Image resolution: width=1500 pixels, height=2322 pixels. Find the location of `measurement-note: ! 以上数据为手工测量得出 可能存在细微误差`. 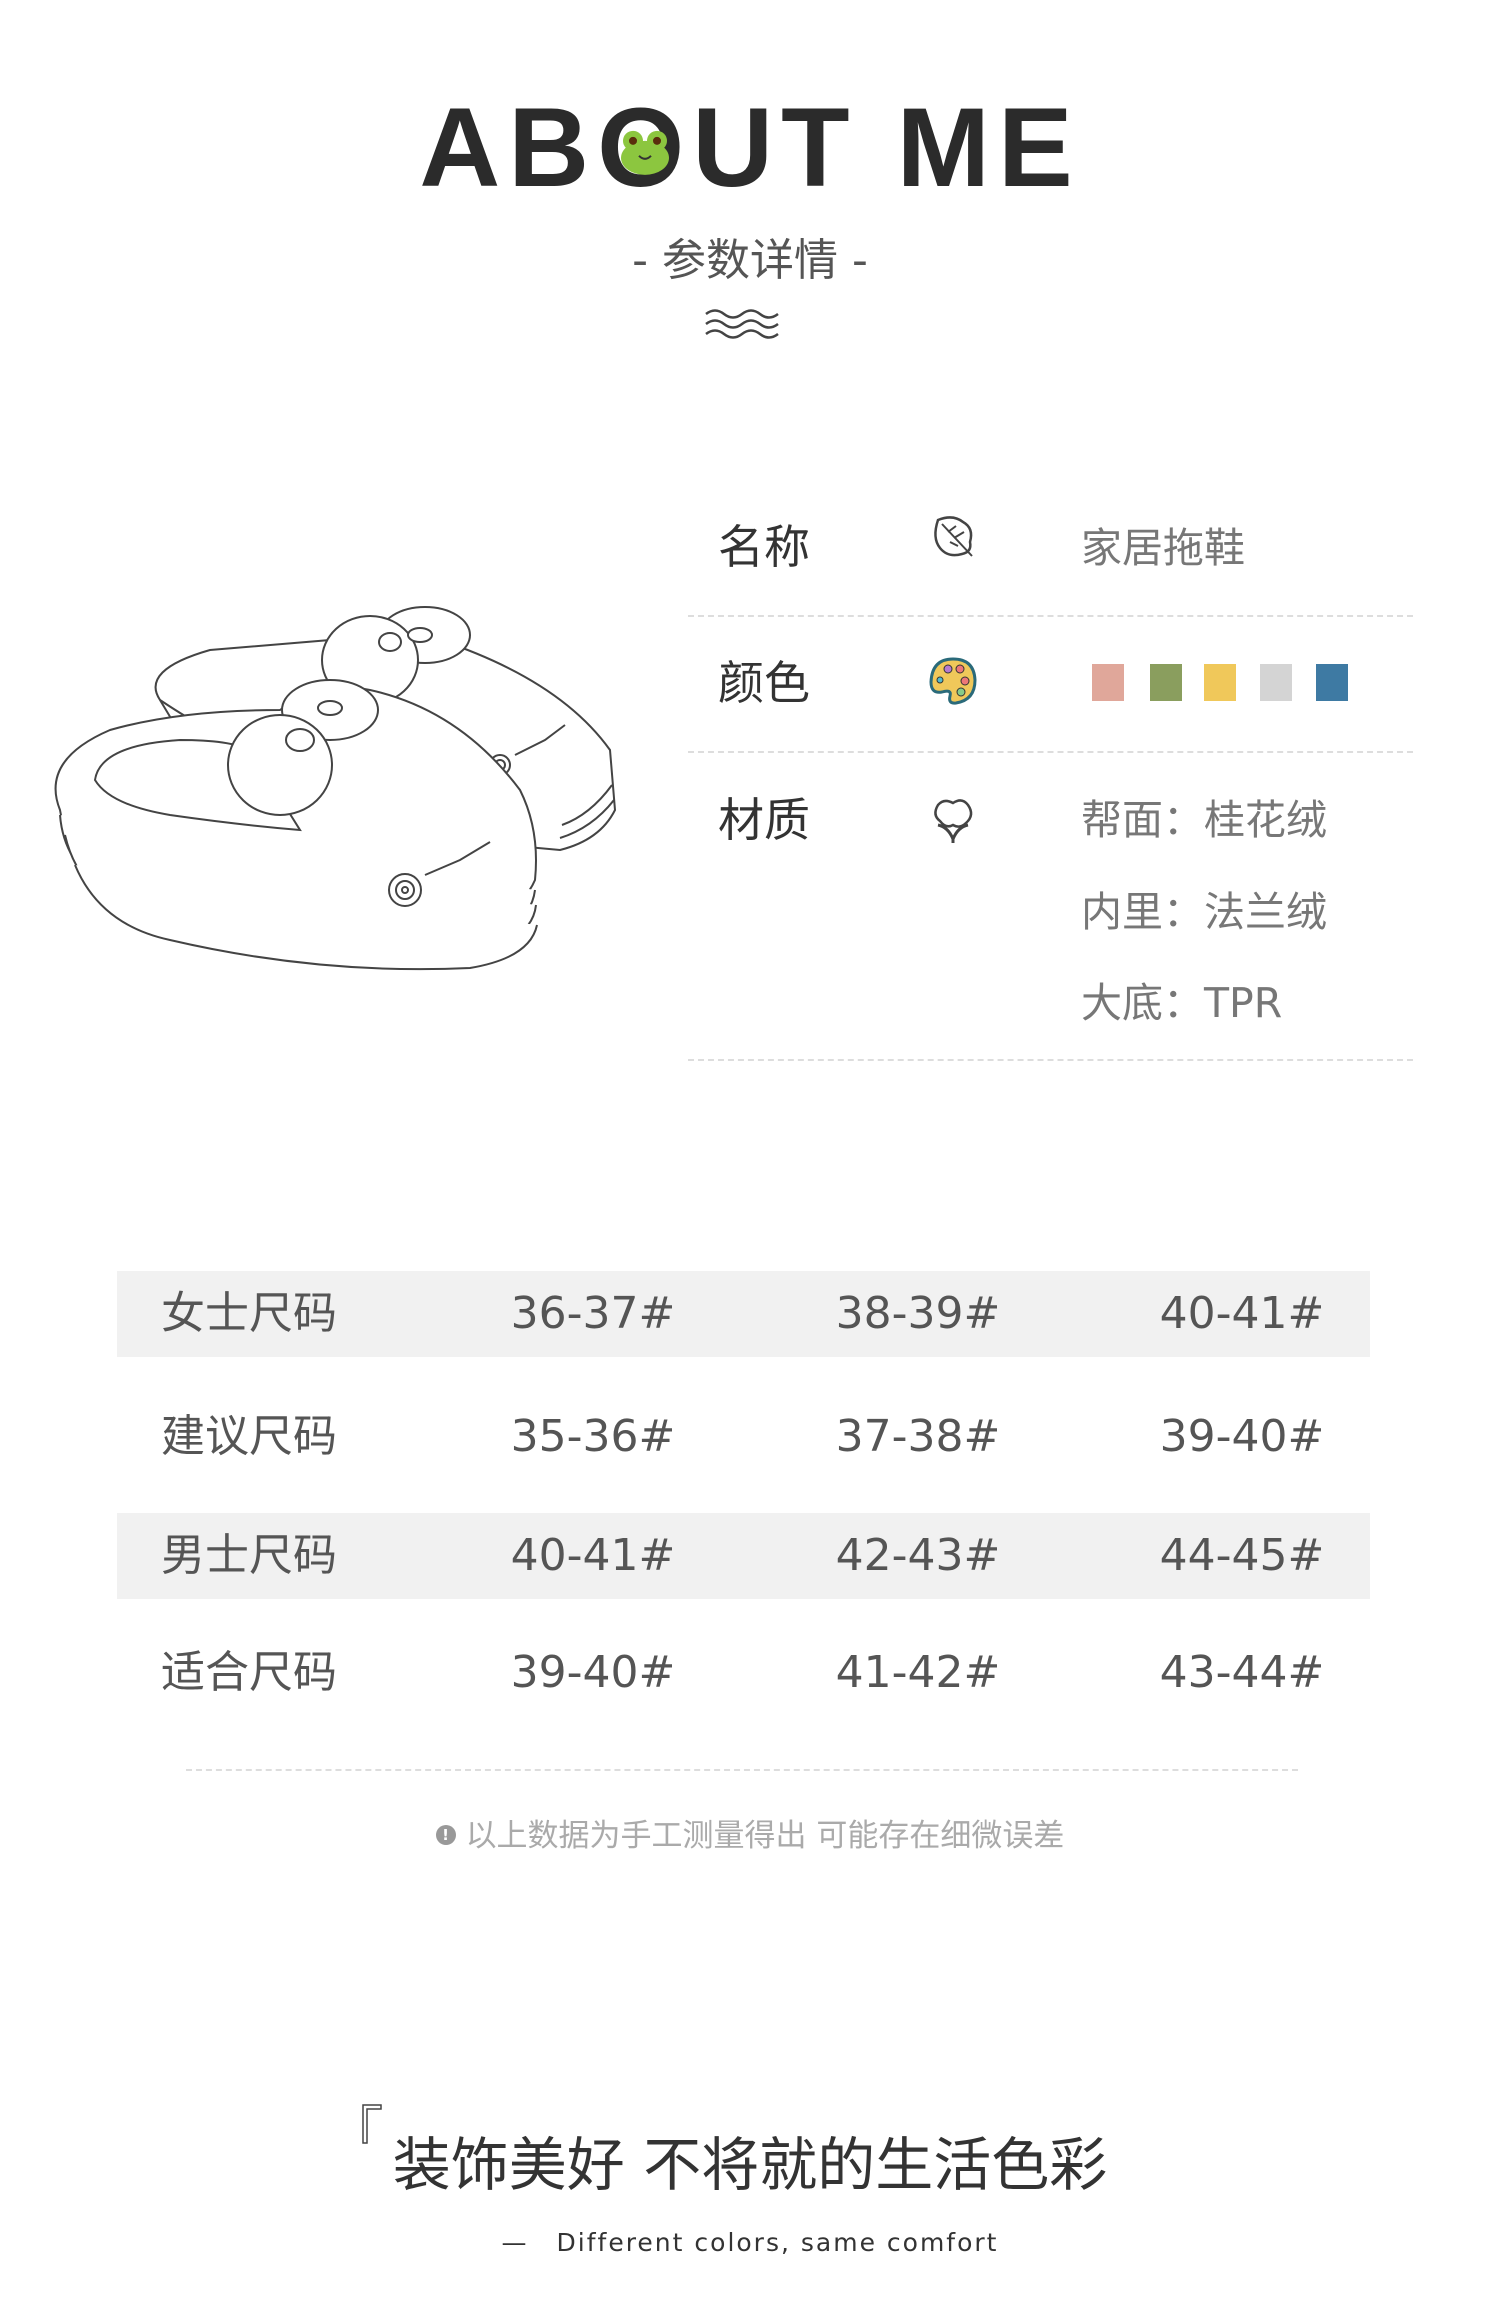

measurement-note: ! 以上数据为手工测量得出 可能存在细微误差 is located at coordinates (750, 1832).